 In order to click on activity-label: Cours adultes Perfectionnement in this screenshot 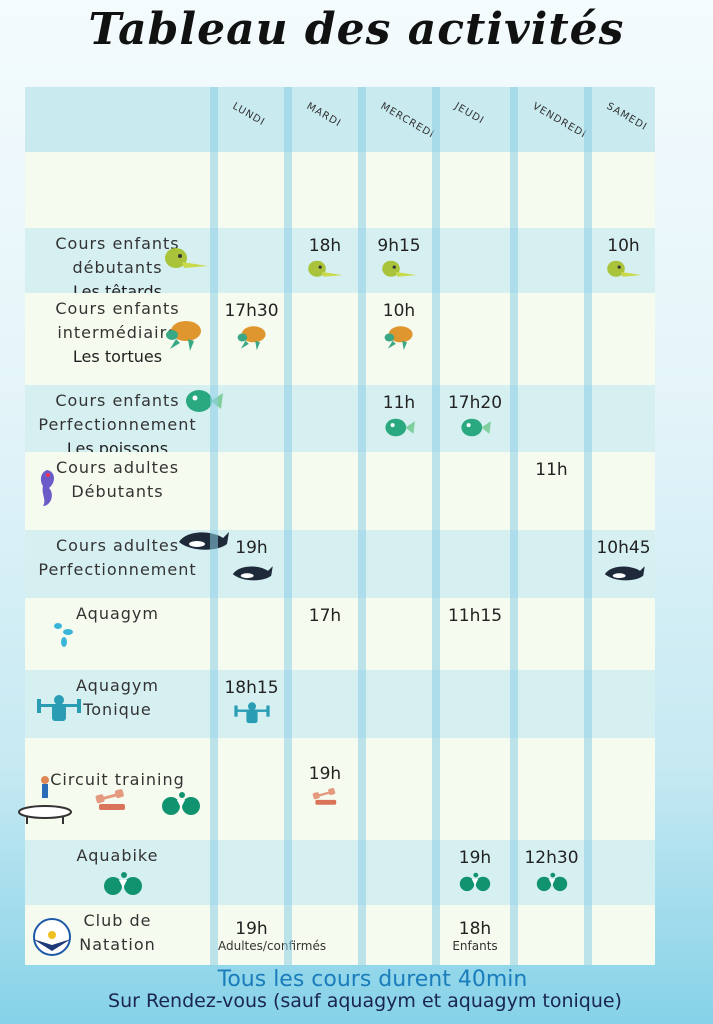, I will do `click(117, 558)`.